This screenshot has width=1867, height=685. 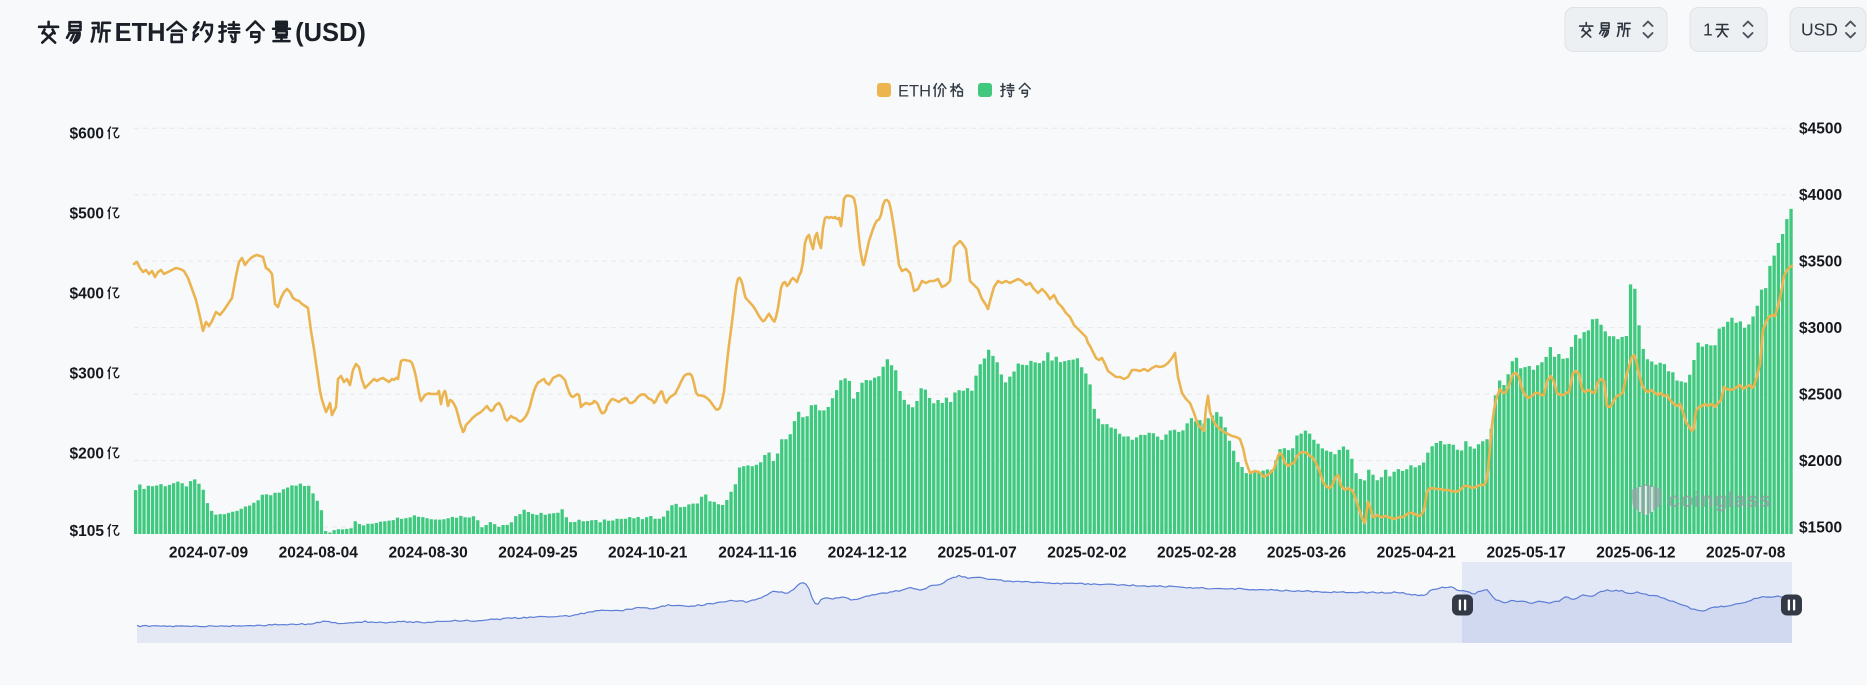 I want to click on svg-text: 2024-11-16, so click(x=757, y=553).